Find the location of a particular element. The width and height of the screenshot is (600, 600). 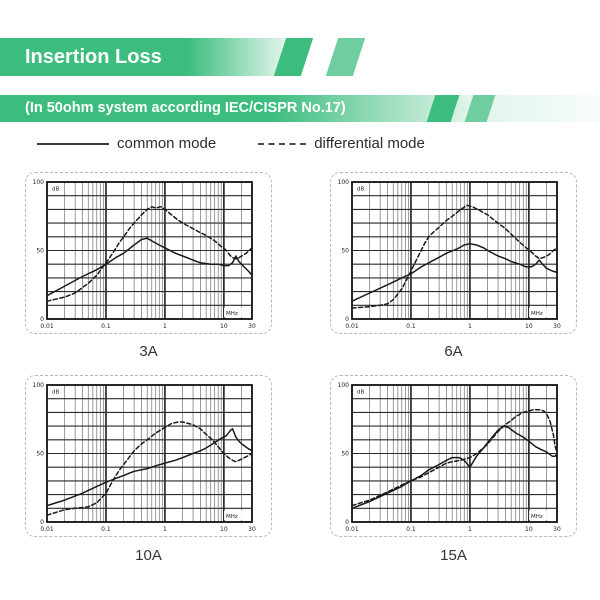

chart-15a: 0 50 100 0.01 0.1 1 10 30 dB MHz is located at coordinates (454, 459).